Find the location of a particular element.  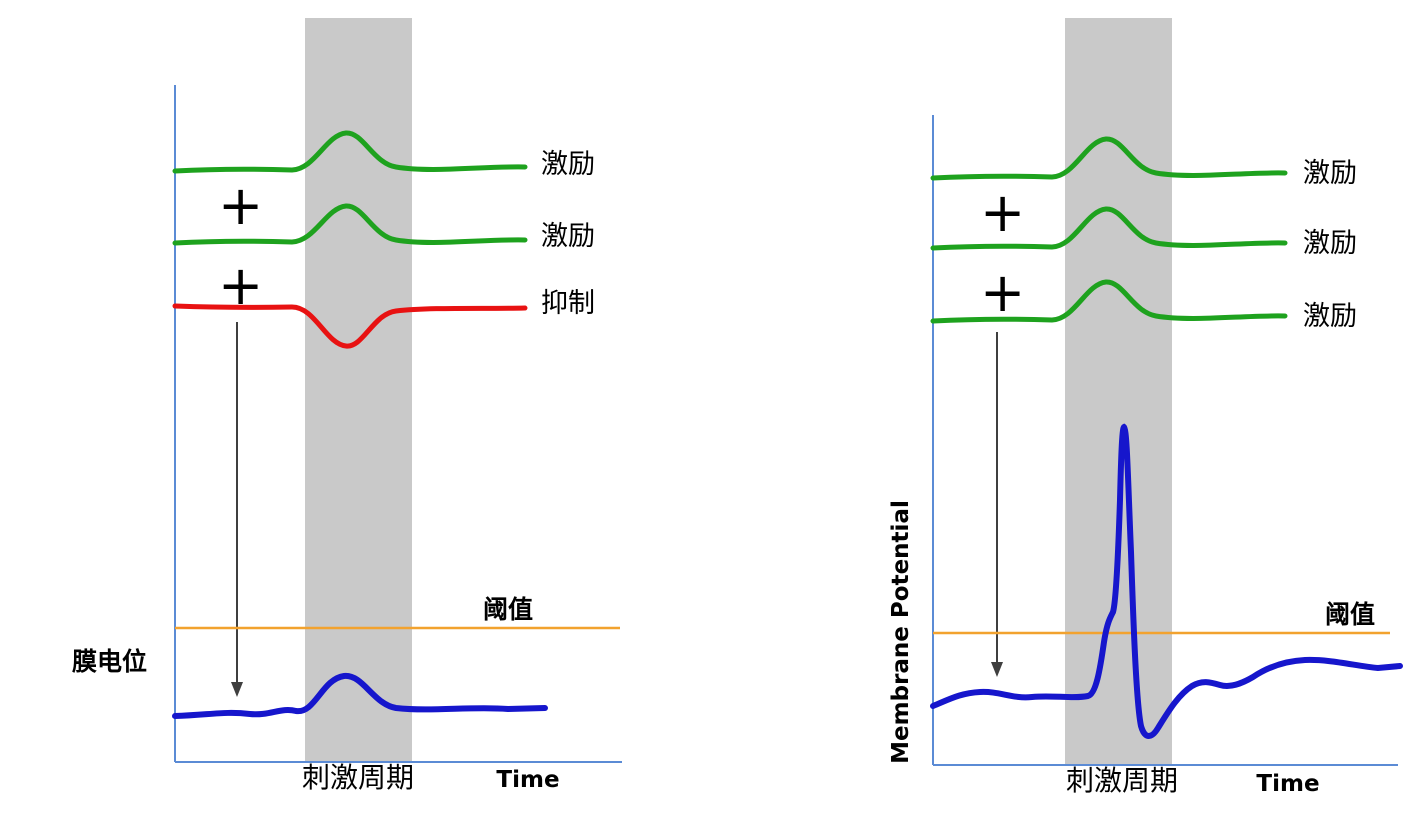

membrane-potential-axis-label: Membrane Potential is located at coordinates (901, 632).